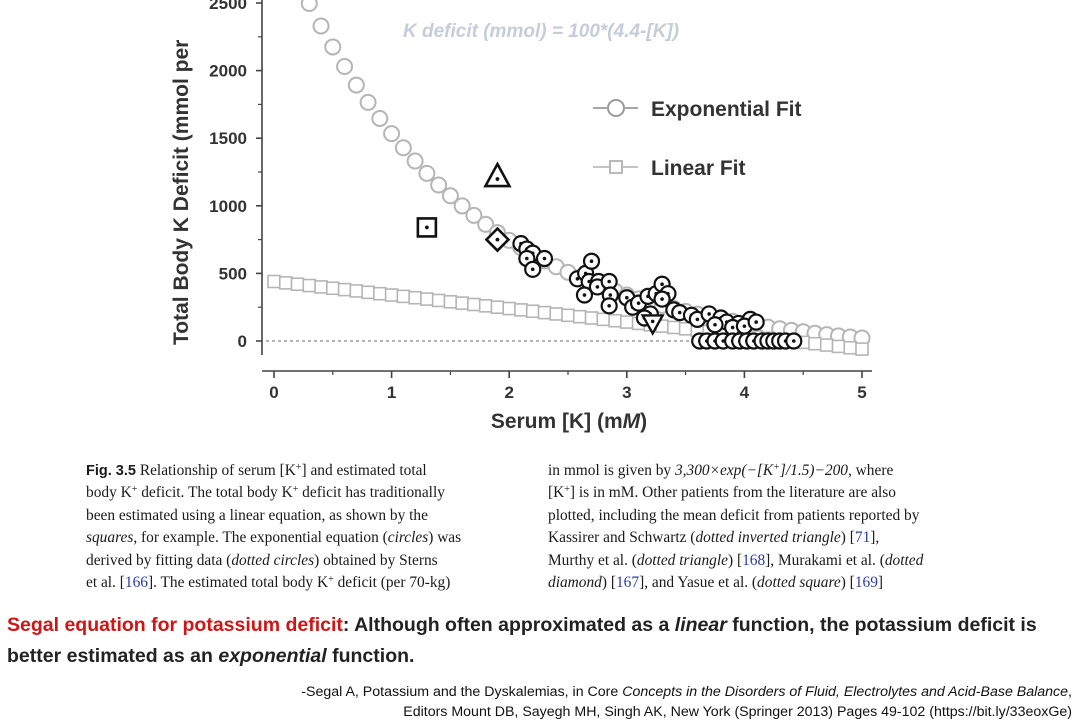  Describe the element at coordinates (175, 625) in the screenshot. I see `summary-heading: Segal equation for potassium deficit` at that location.